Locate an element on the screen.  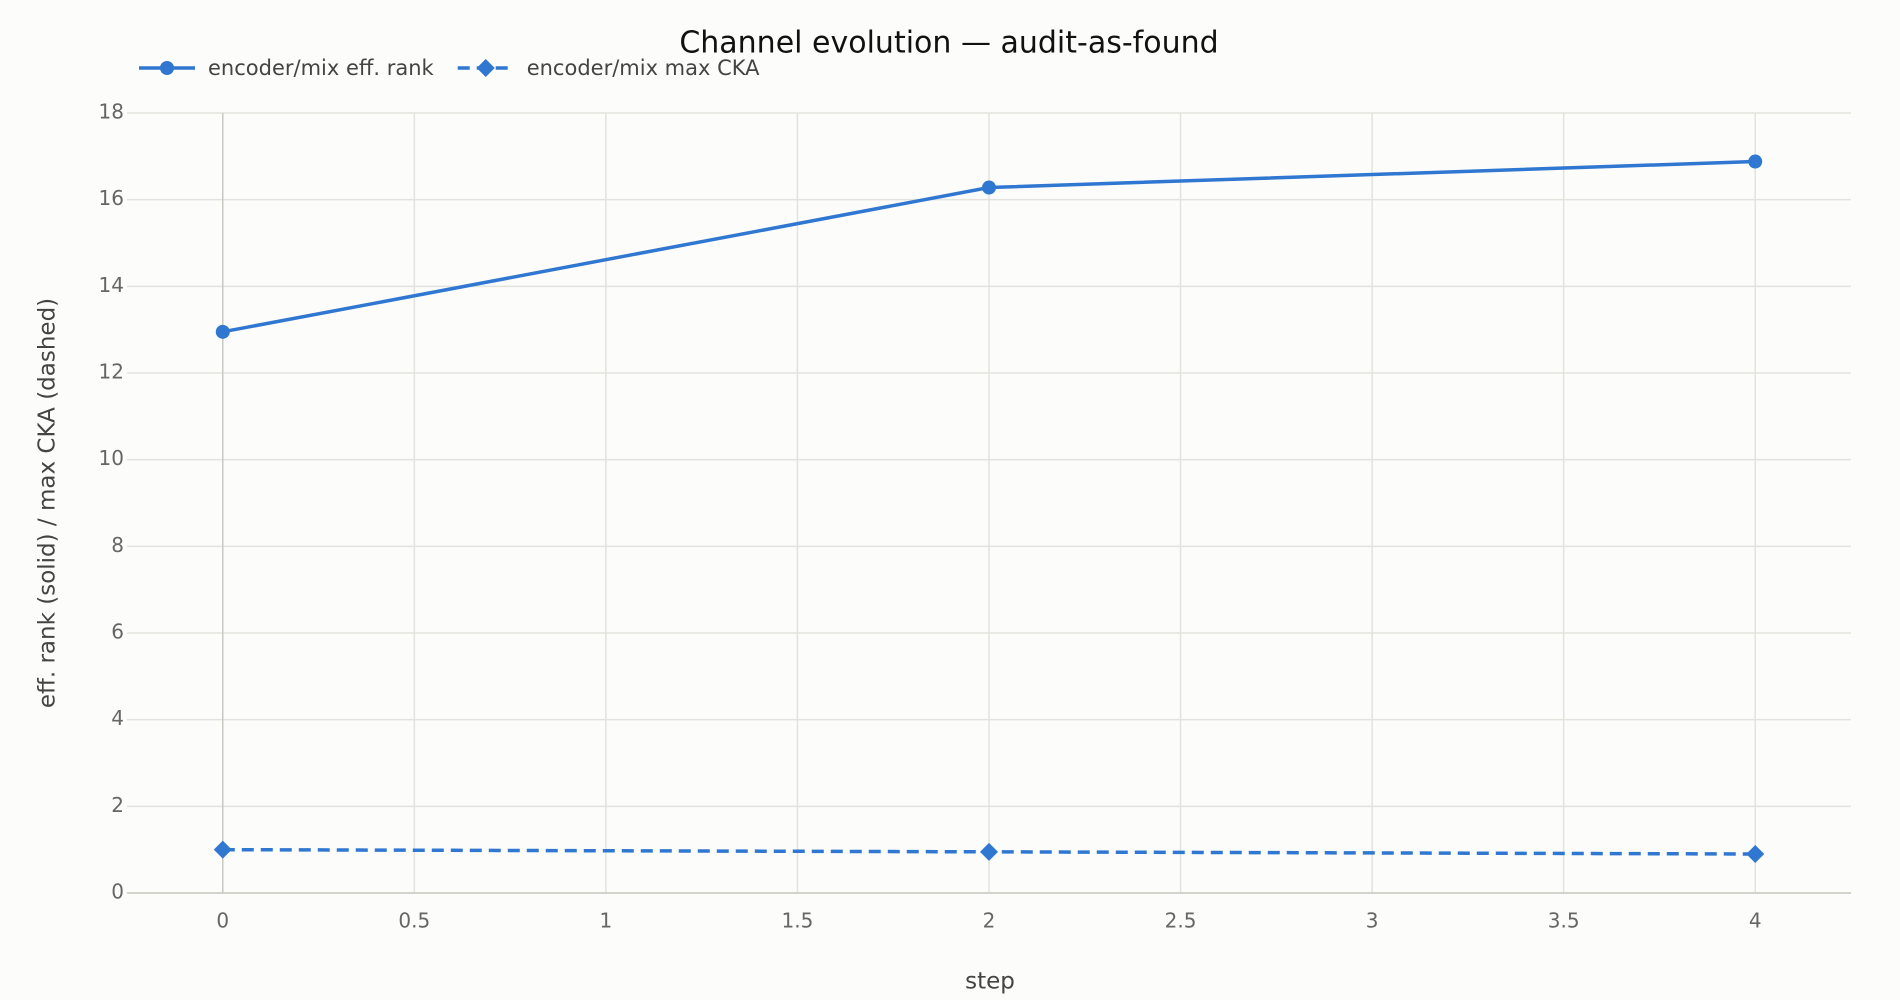
x-tick-label: 0.5 is located at coordinates (414, 921).